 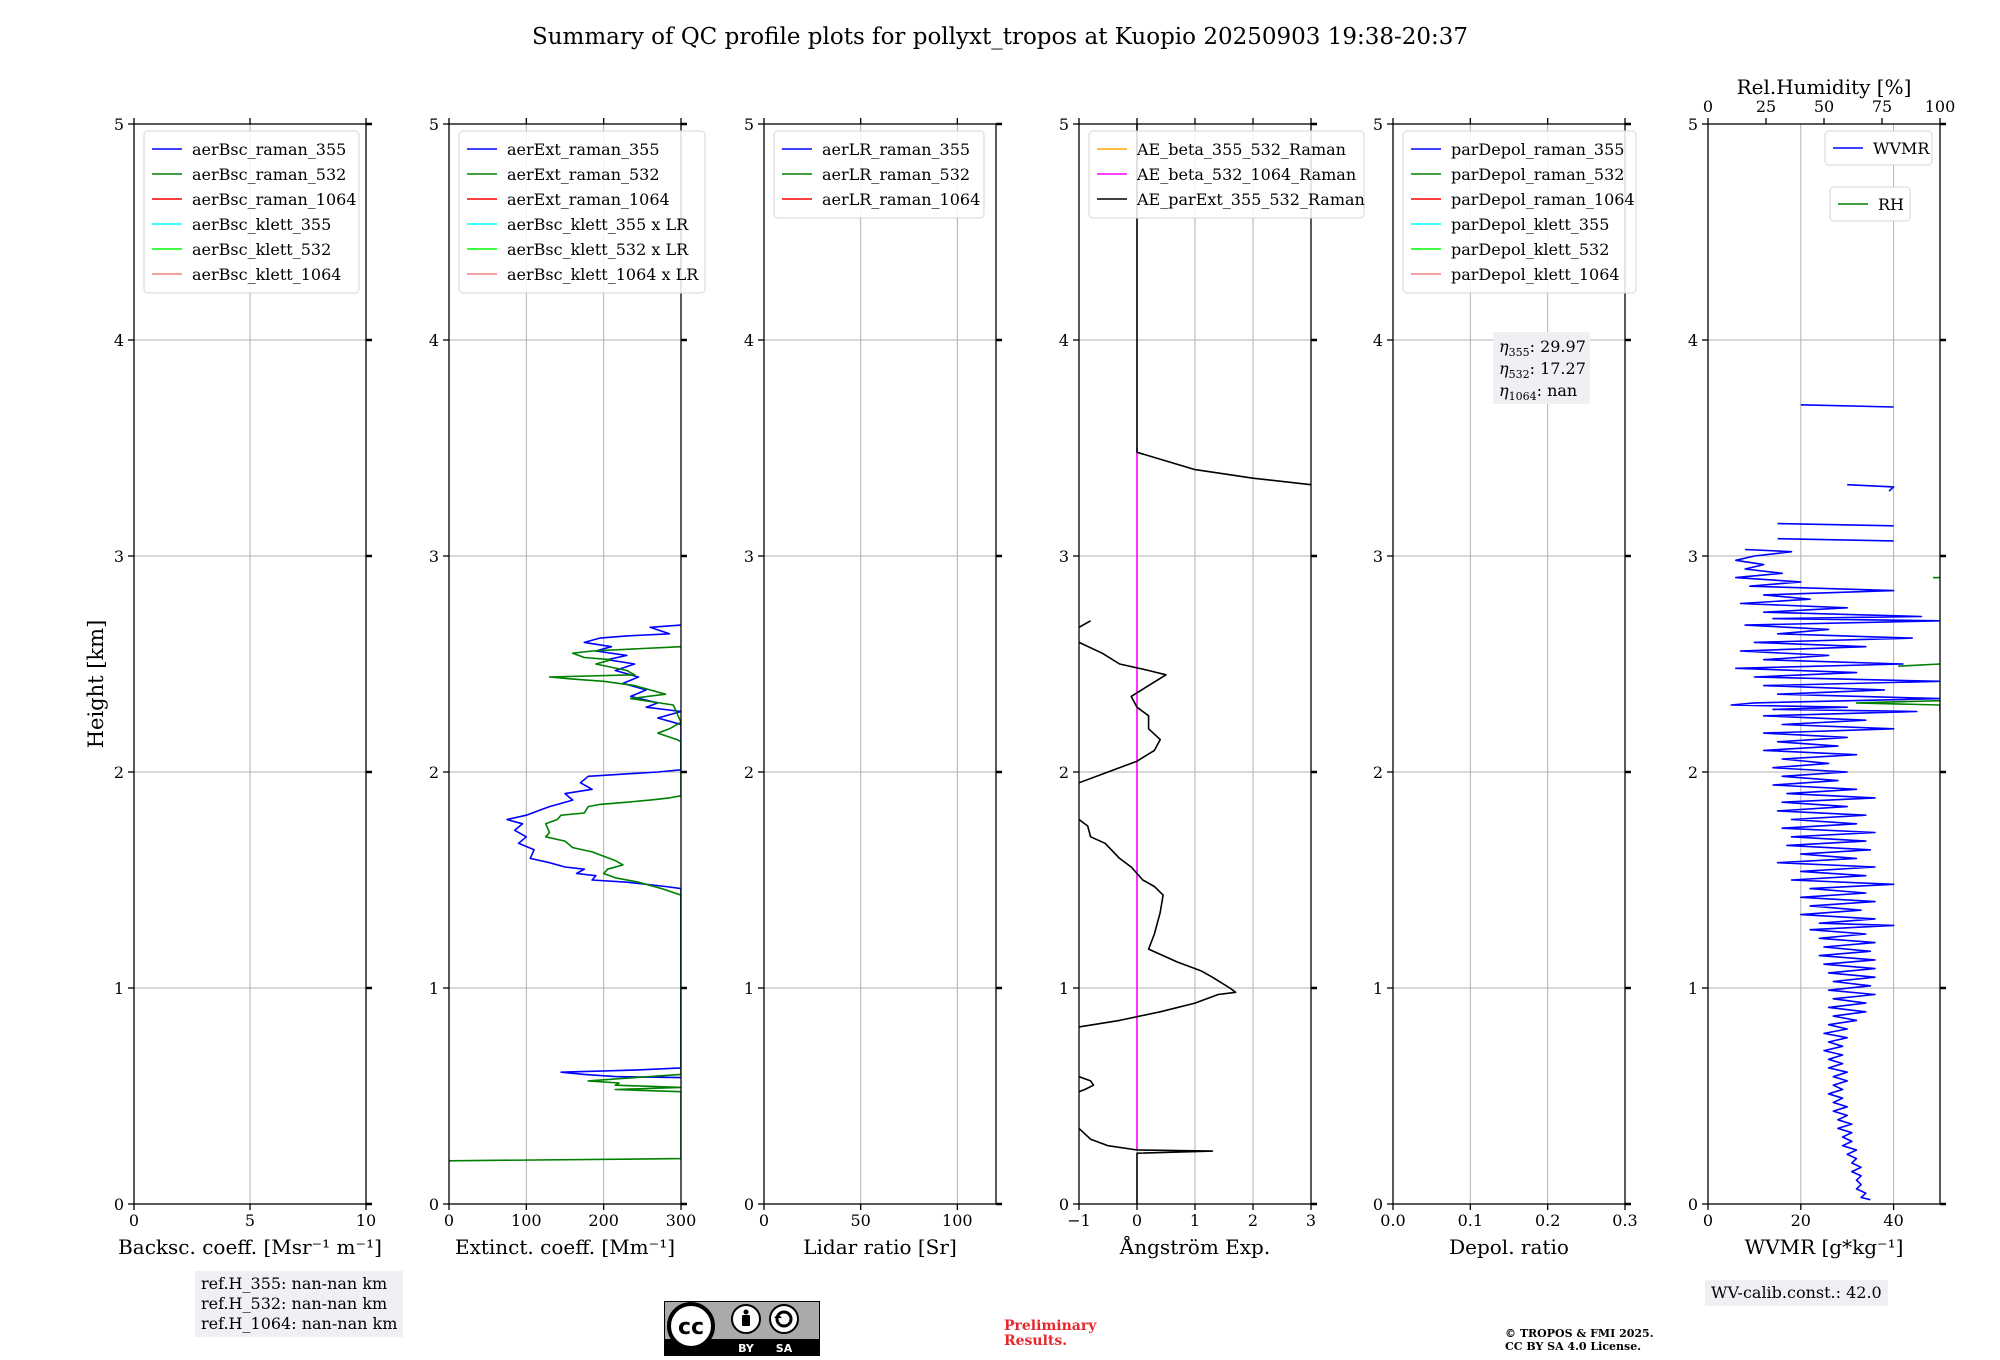 What do you see at coordinates (901, 199) in the screenshot?
I see `legend-label: aerLR_raman_1064` at bounding box center [901, 199].